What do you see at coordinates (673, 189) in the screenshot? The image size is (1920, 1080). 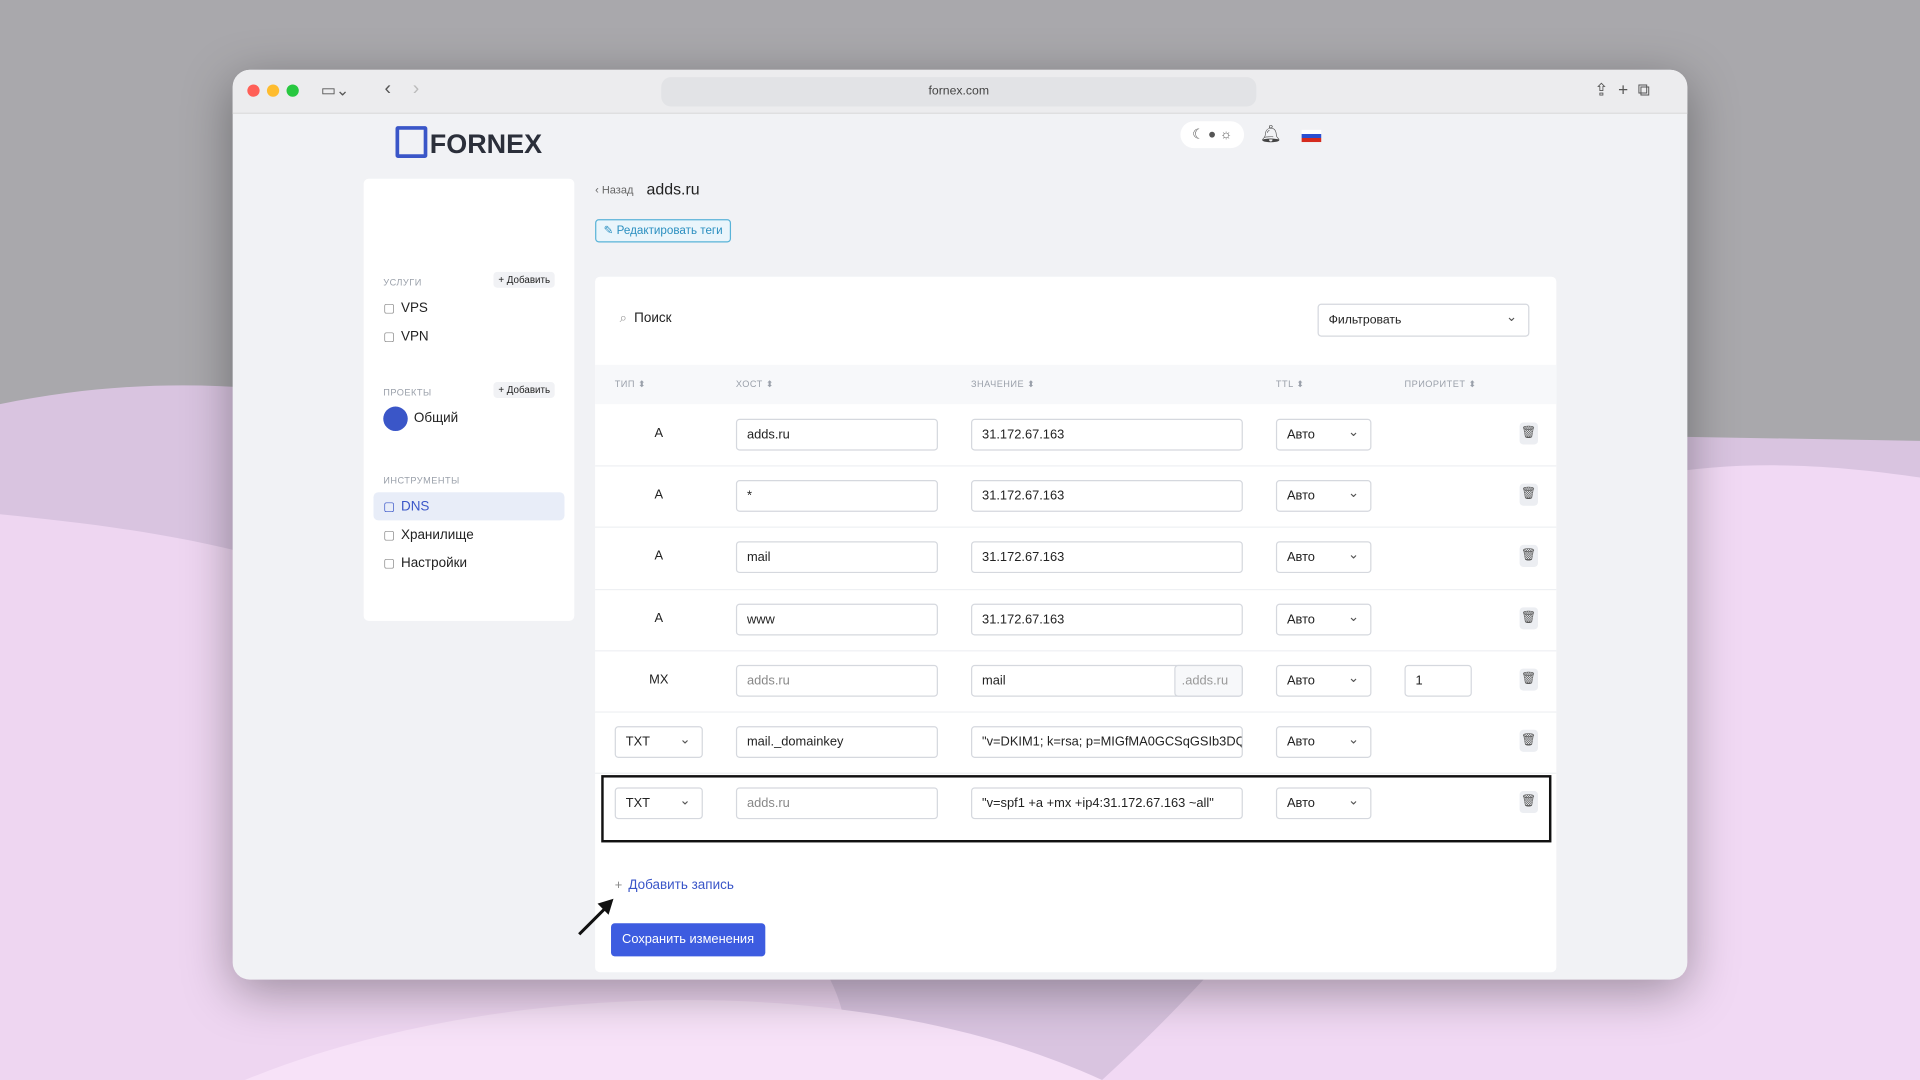 I see `page-title: adds.ru` at bounding box center [673, 189].